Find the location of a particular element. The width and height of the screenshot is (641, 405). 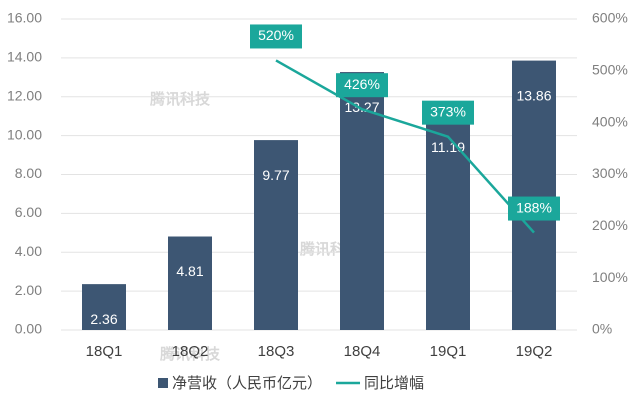

y-tick-label: 2.00 is located at coordinates (28, 290).